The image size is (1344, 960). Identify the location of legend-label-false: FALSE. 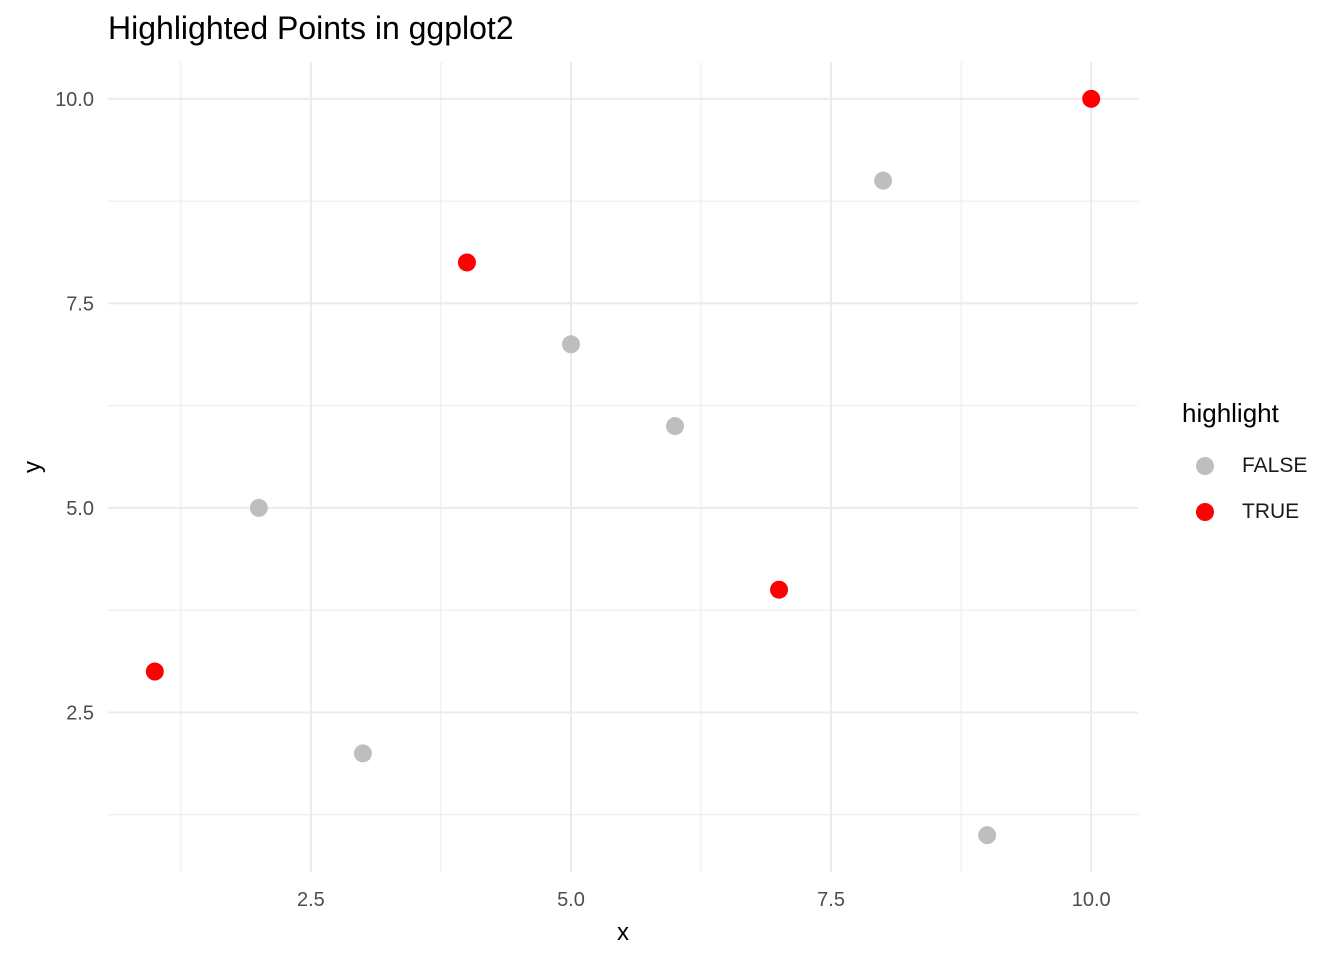
(1275, 465).